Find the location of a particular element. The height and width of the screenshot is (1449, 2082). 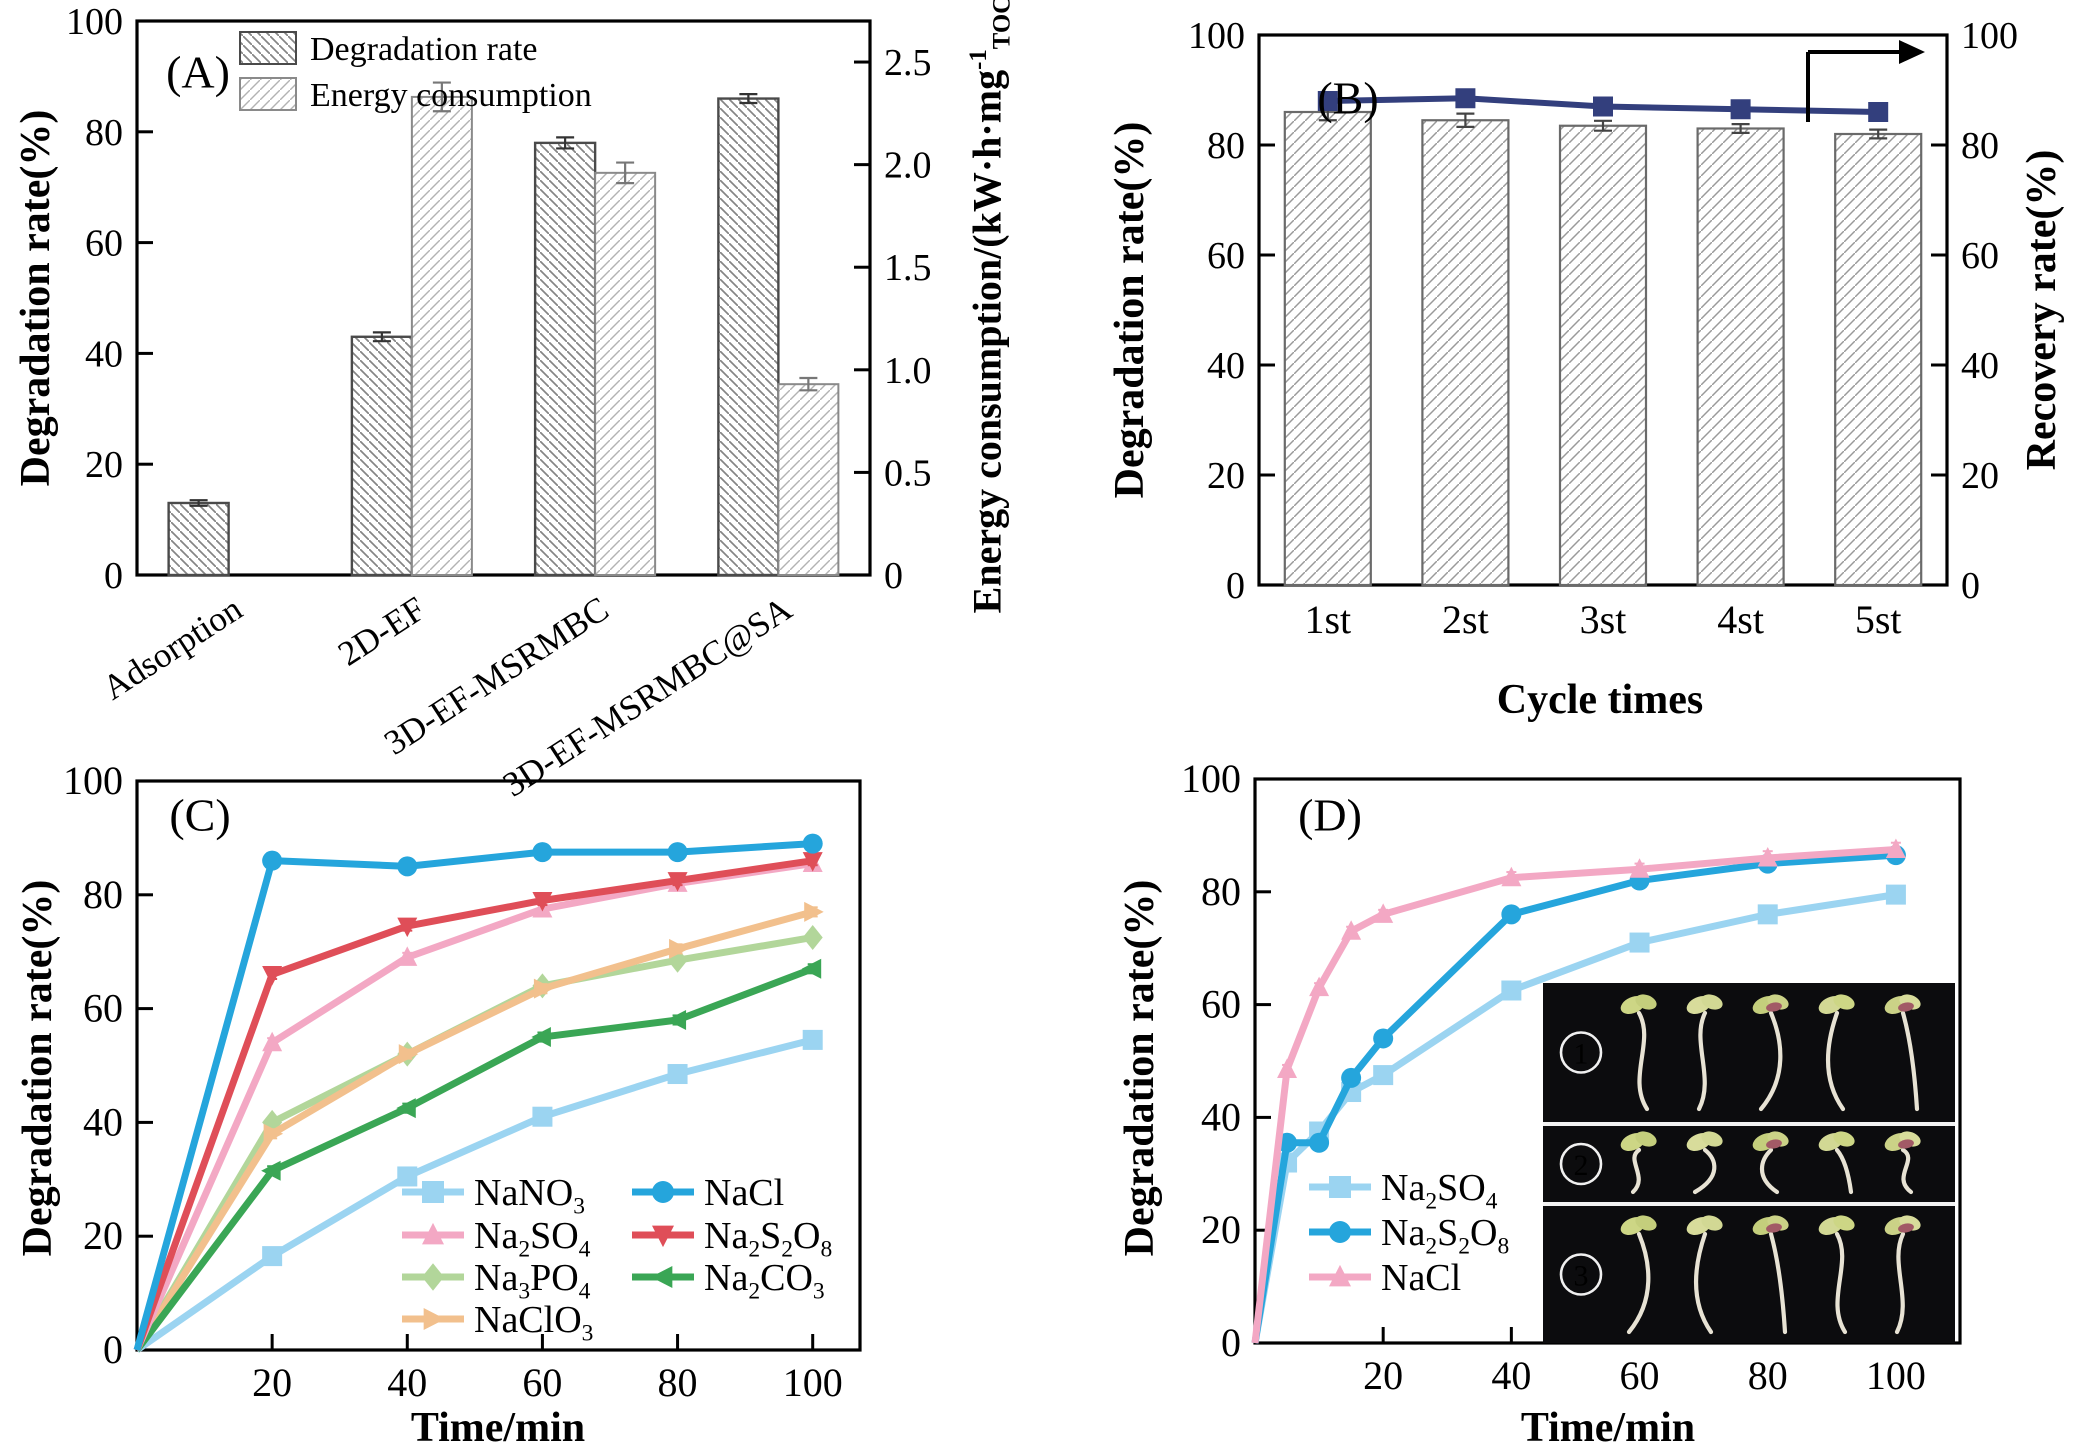

bar-degradation-3D-EF-MSRMBC is located at coordinates (565, 359).